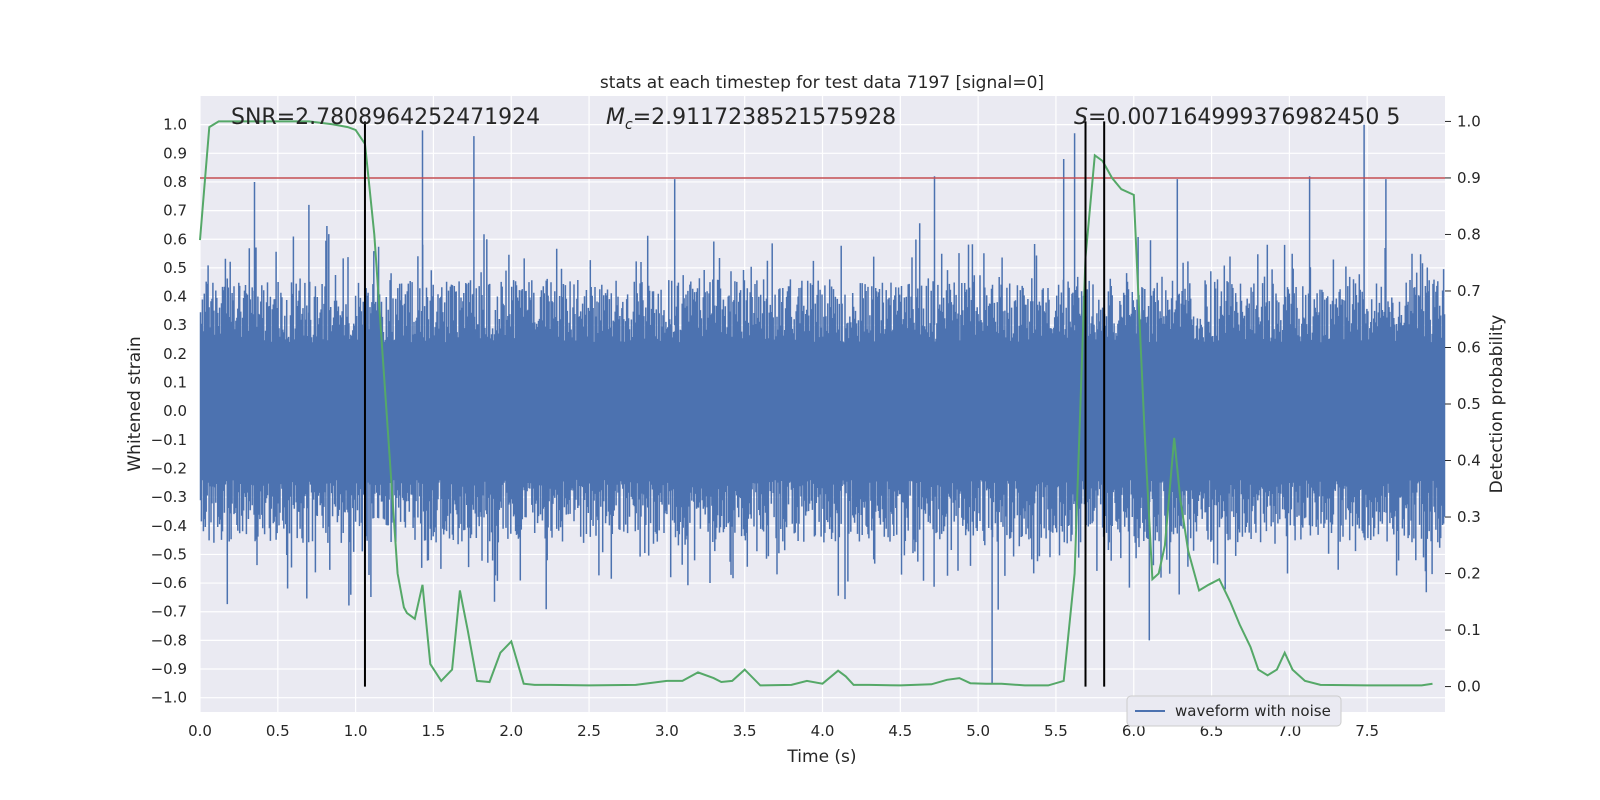  What do you see at coordinates (278, 731) in the screenshot?
I see `x-tick-label: 0.5` at bounding box center [278, 731].